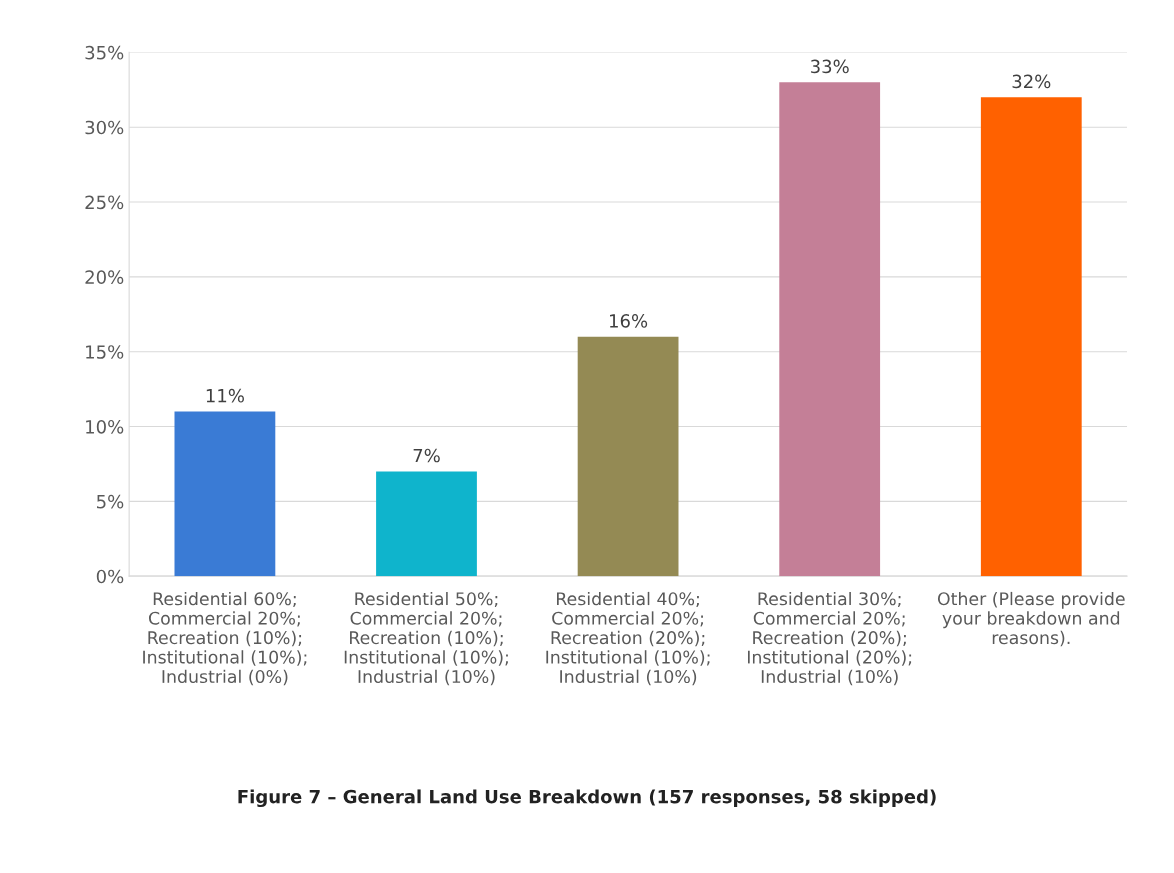  Describe the element at coordinates (105, 426) in the screenshot. I see `y-tick-label: 10%` at that location.